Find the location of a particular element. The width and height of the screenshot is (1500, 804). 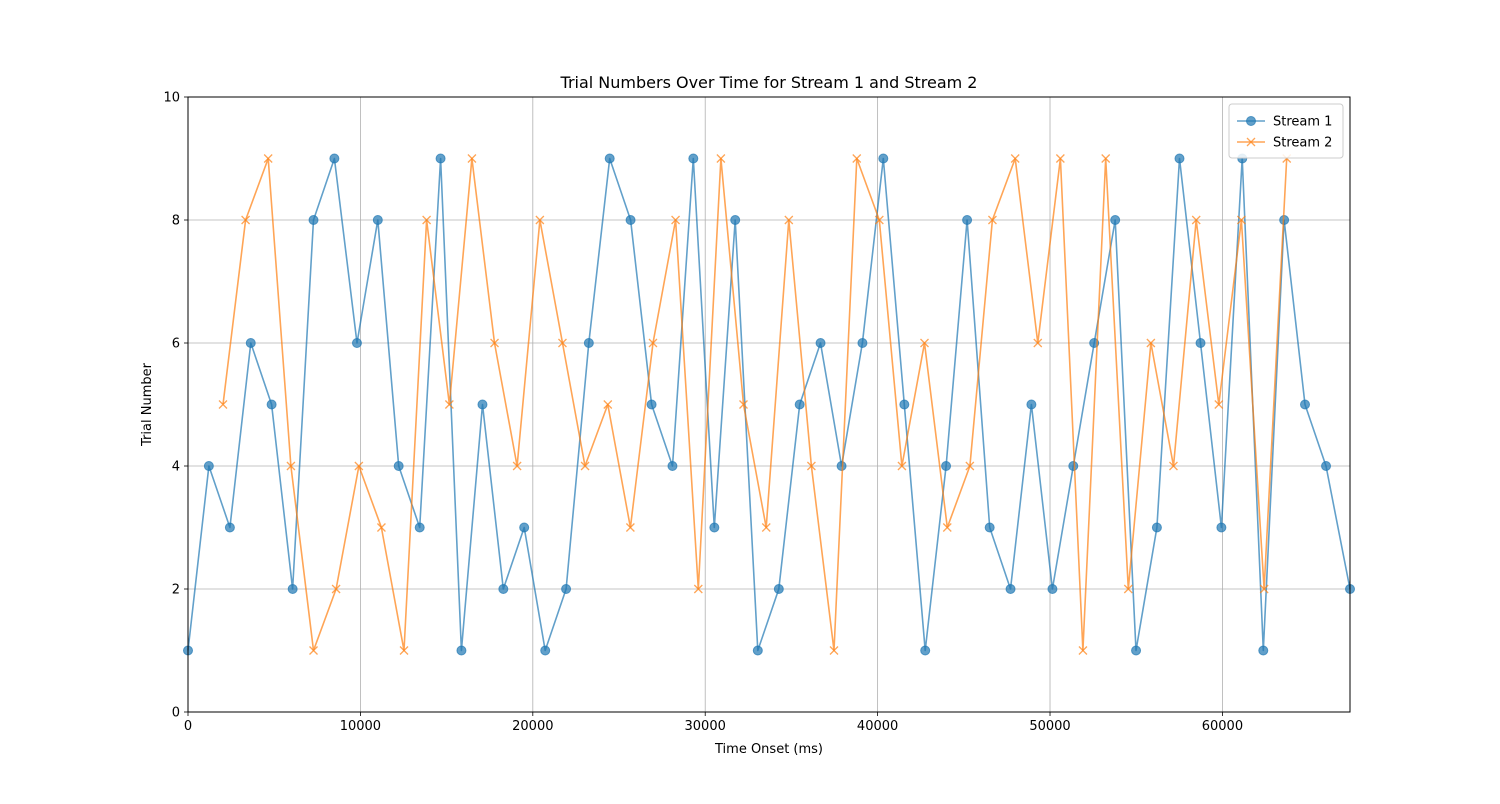

x-tick-label: 30000 is located at coordinates (705, 726).